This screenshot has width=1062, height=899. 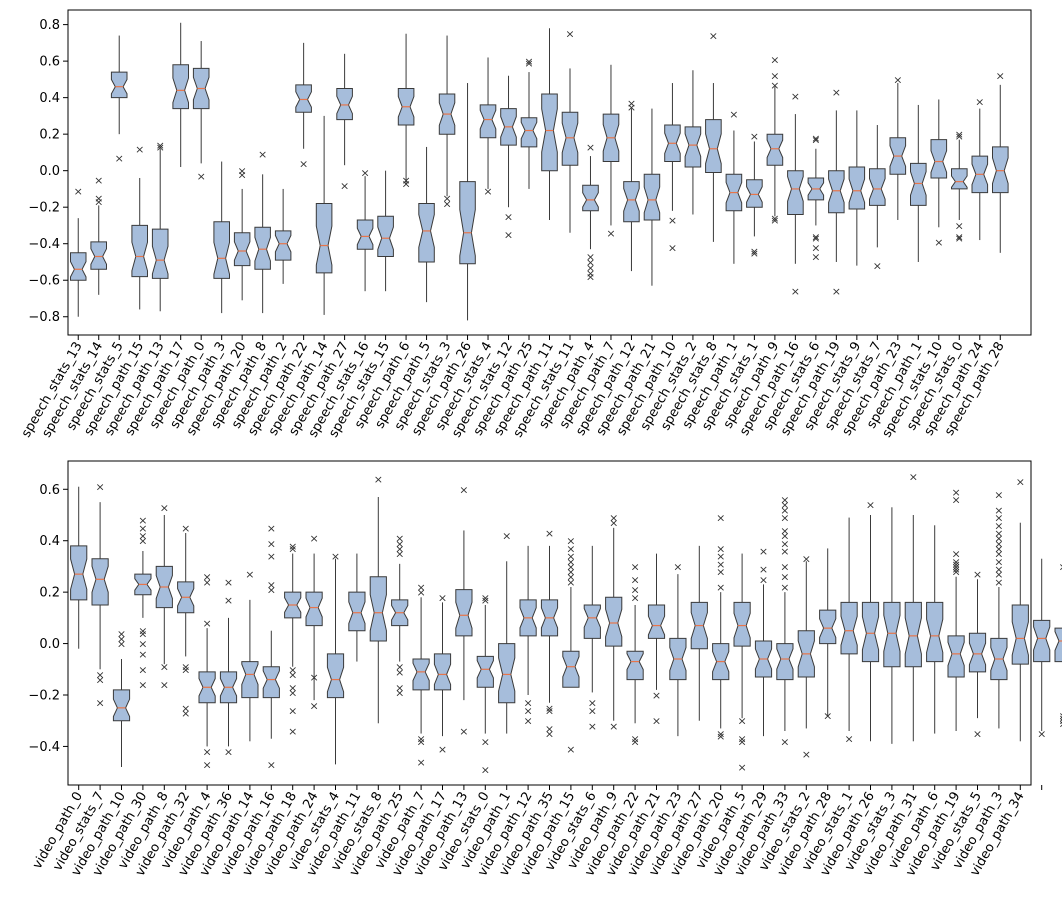 I want to click on y-tick-label: −0.8, so click(x=44, y=317).